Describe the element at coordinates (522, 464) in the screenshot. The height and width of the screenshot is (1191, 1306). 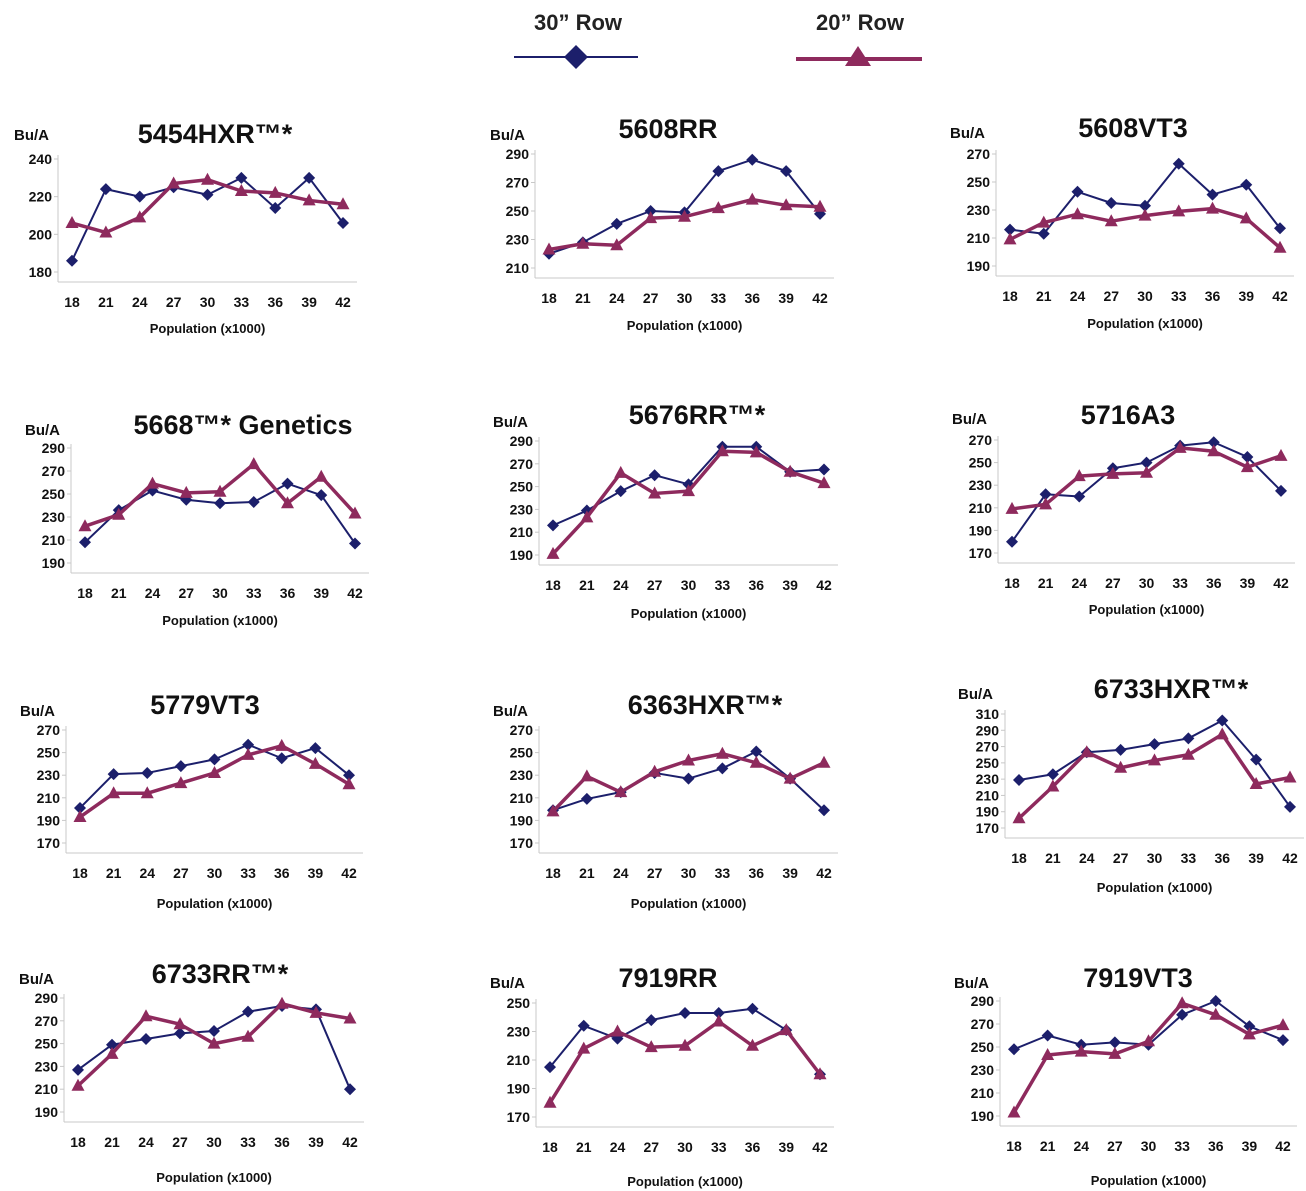
I see `y-tick-label: 270` at that location.